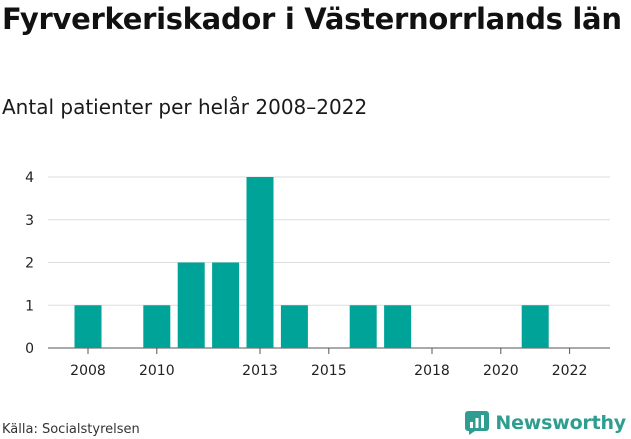 This screenshot has width=631, height=439. Describe the element at coordinates (570, 371) in the screenshot. I see `x-tick-label: 2022` at that location.